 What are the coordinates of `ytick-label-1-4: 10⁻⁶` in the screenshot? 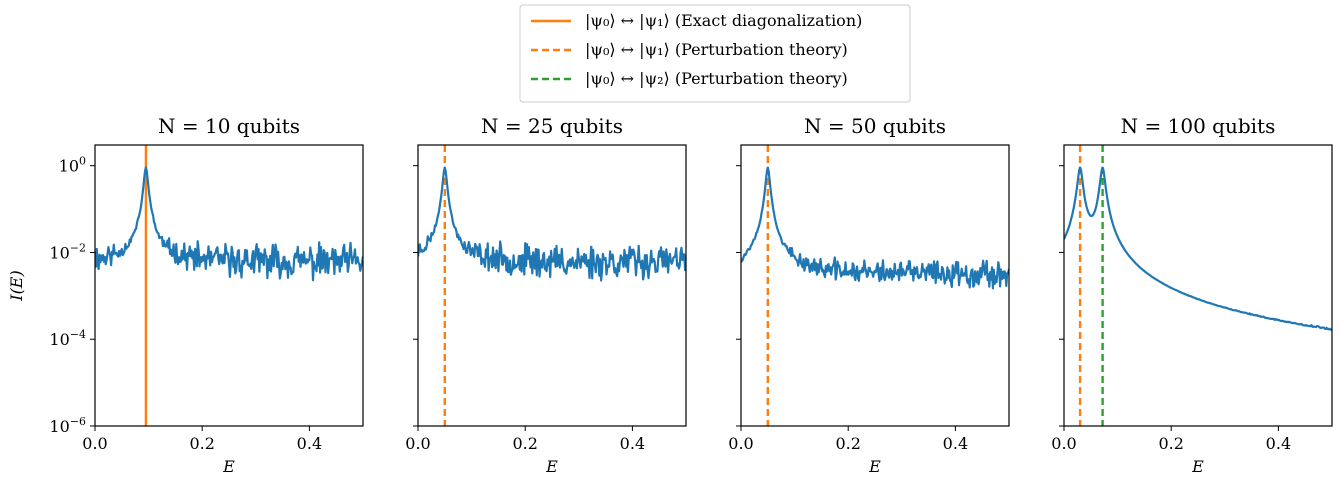 It's located at (67, 425).